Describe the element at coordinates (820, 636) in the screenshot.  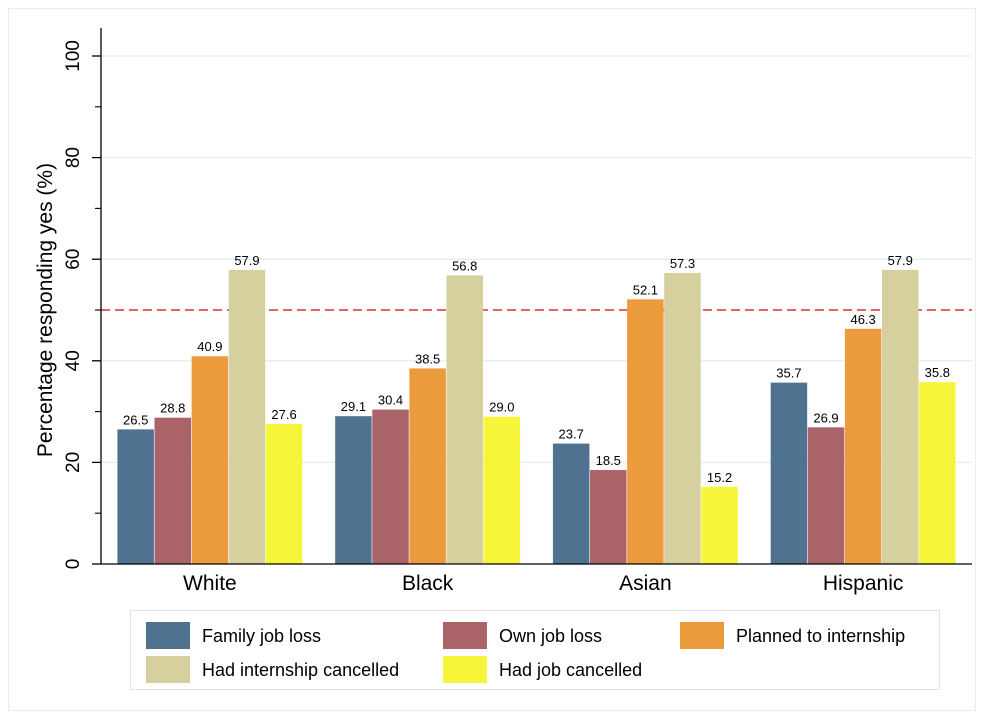
I see `legend-label: Planned to internship` at that location.